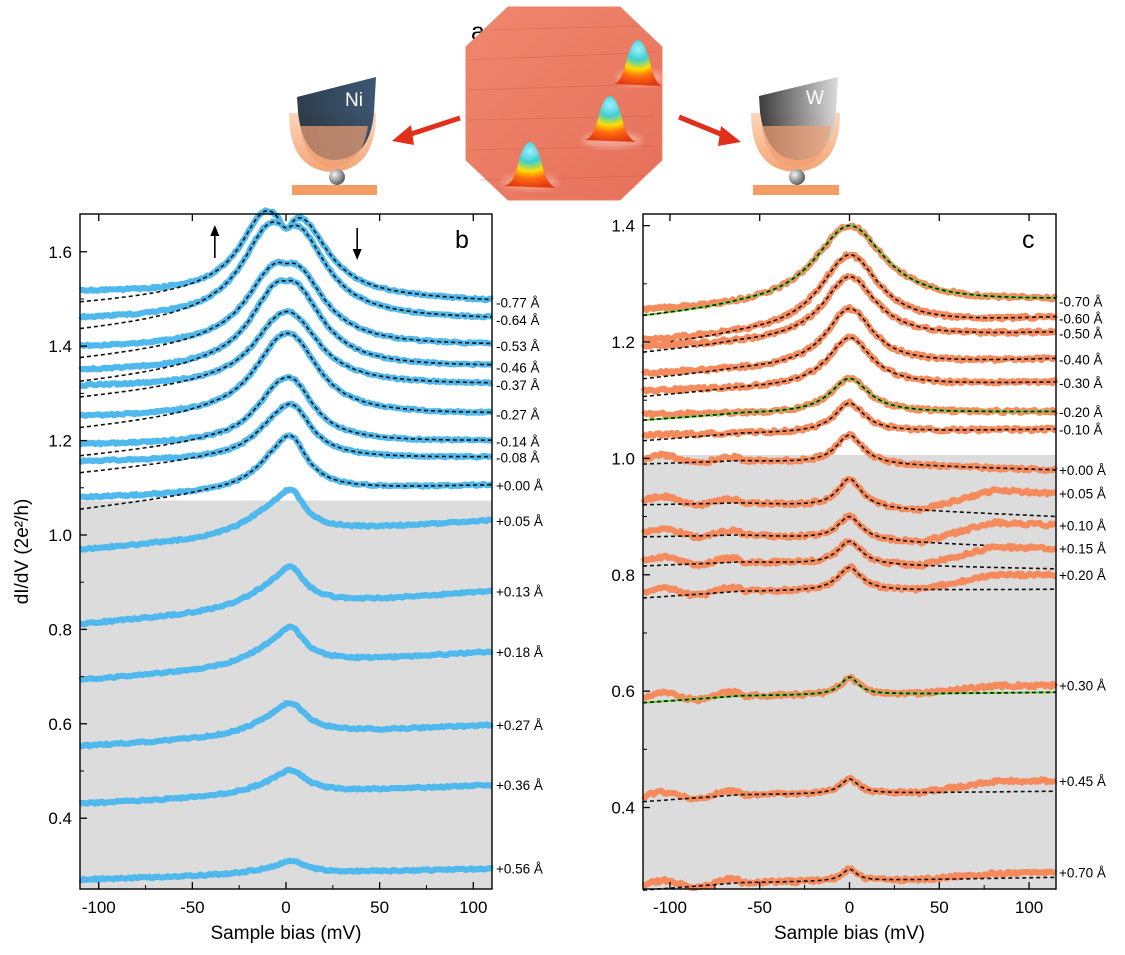 The height and width of the screenshot is (955, 1125). What do you see at coordinates (519, 785) in the screenshot?
I see `series-label-b-13: +0.36 Å` at bounding box center [519, 785].